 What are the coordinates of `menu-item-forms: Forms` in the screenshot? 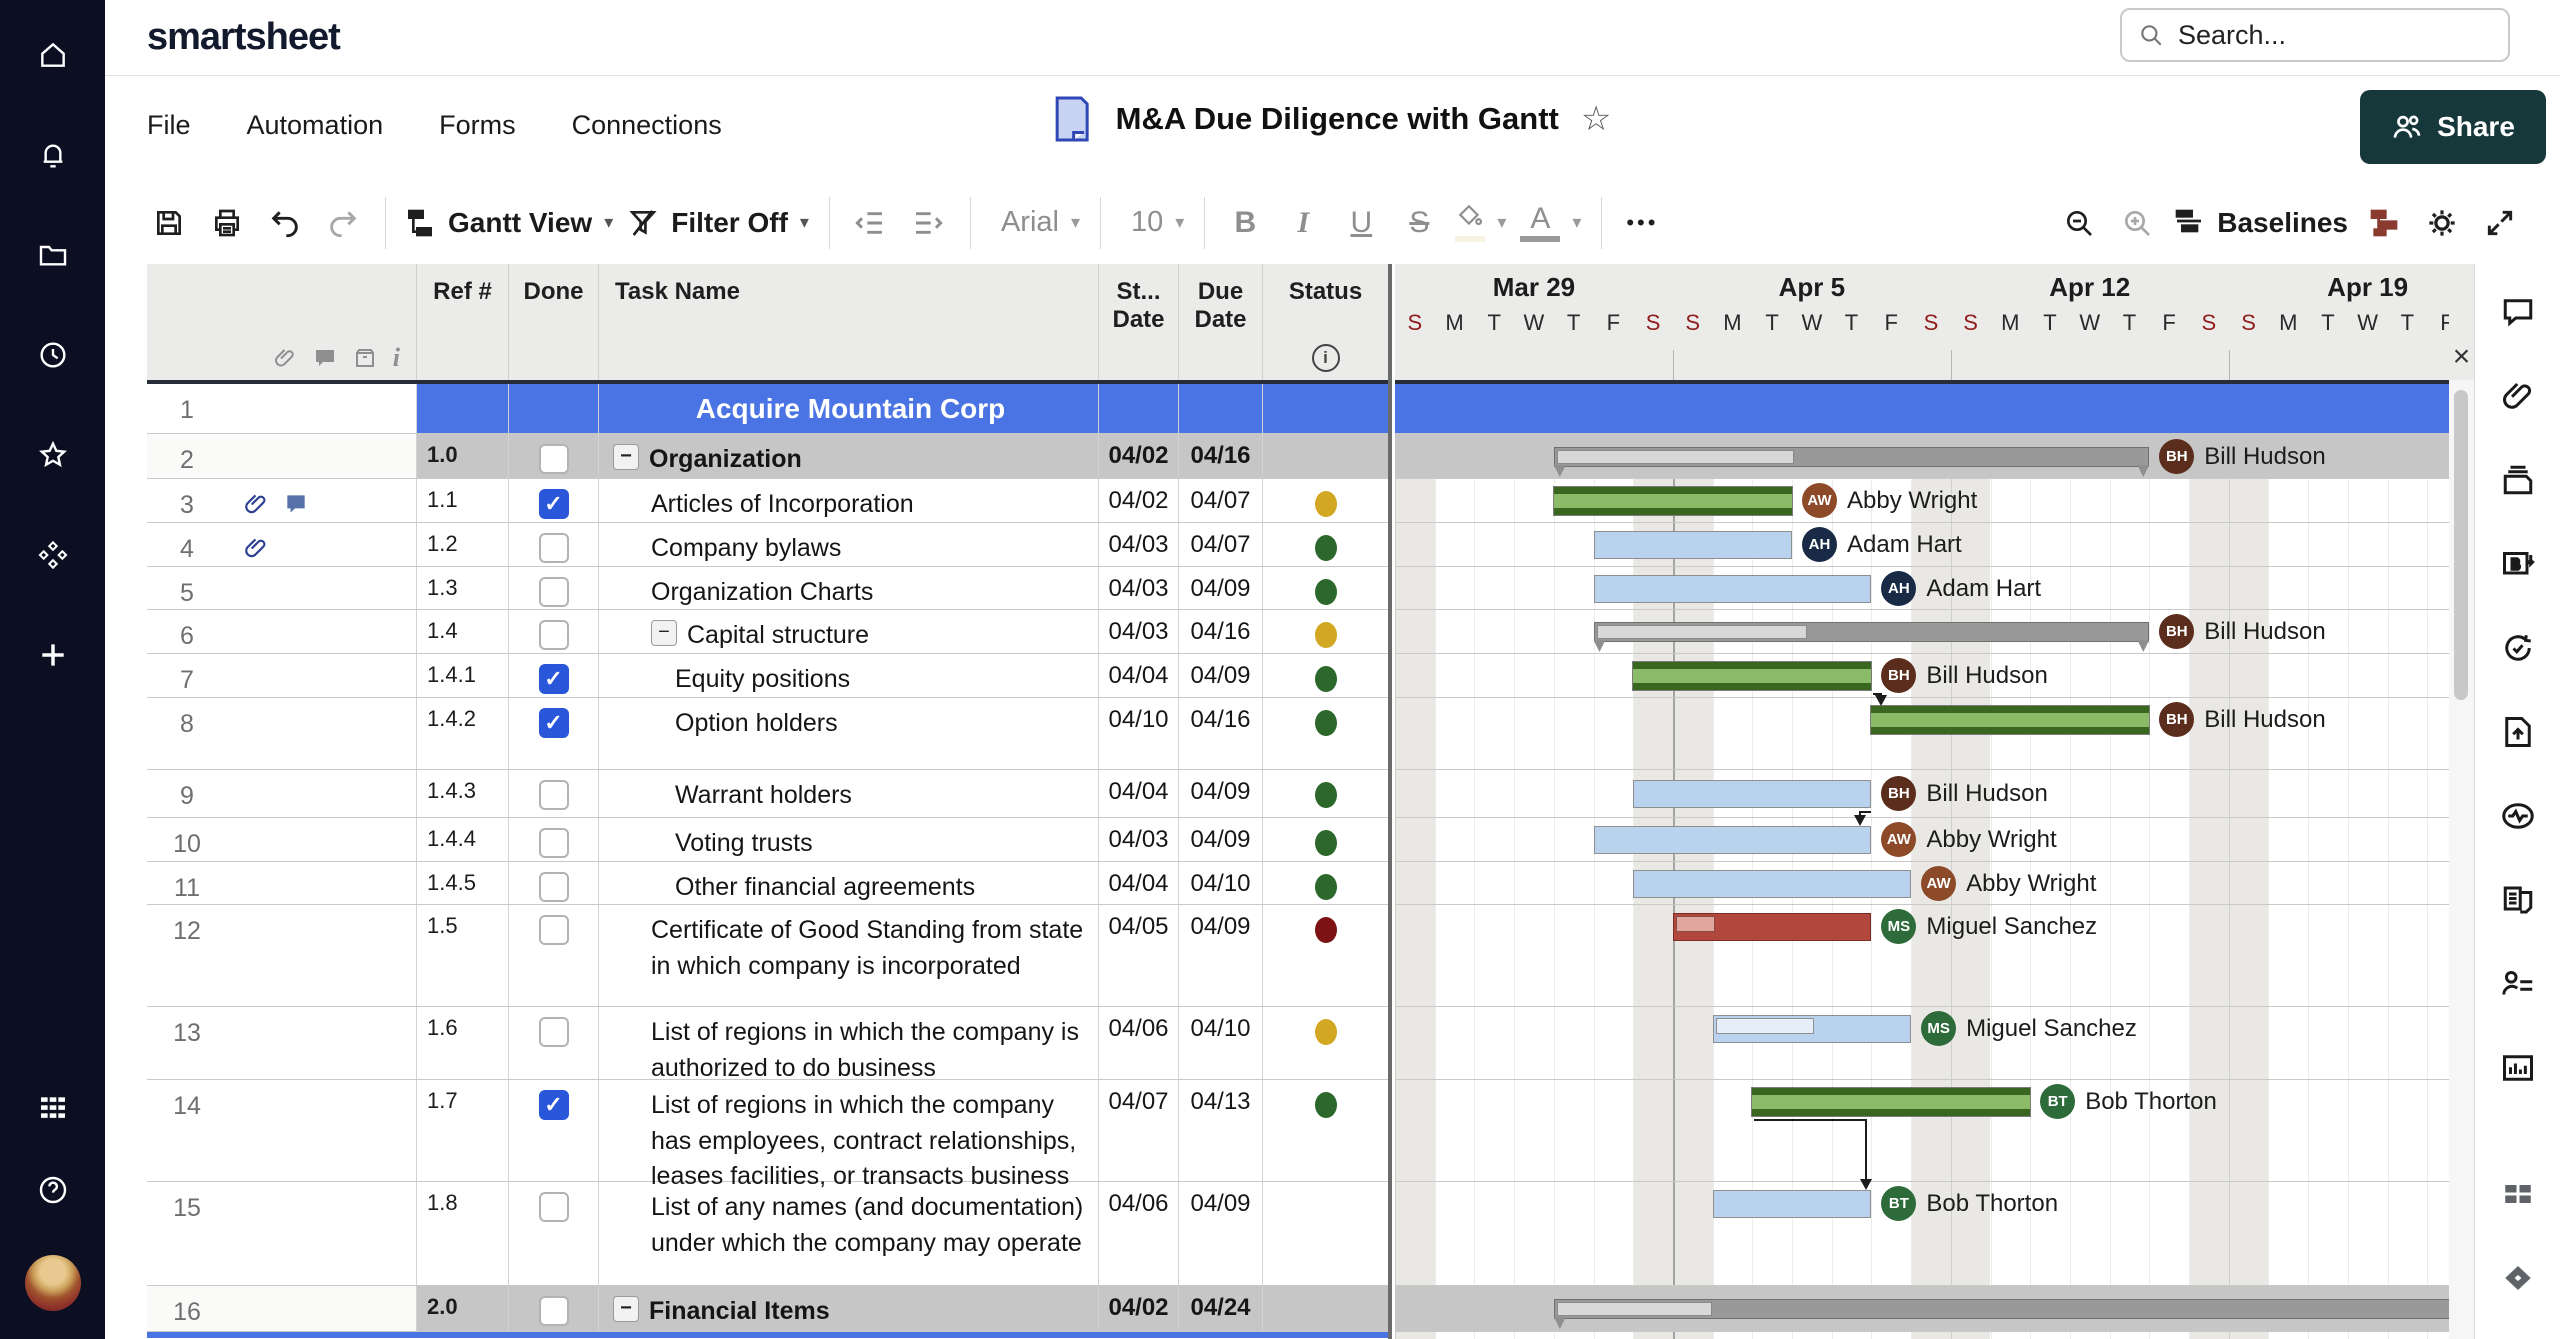 It's located at (477, 125).